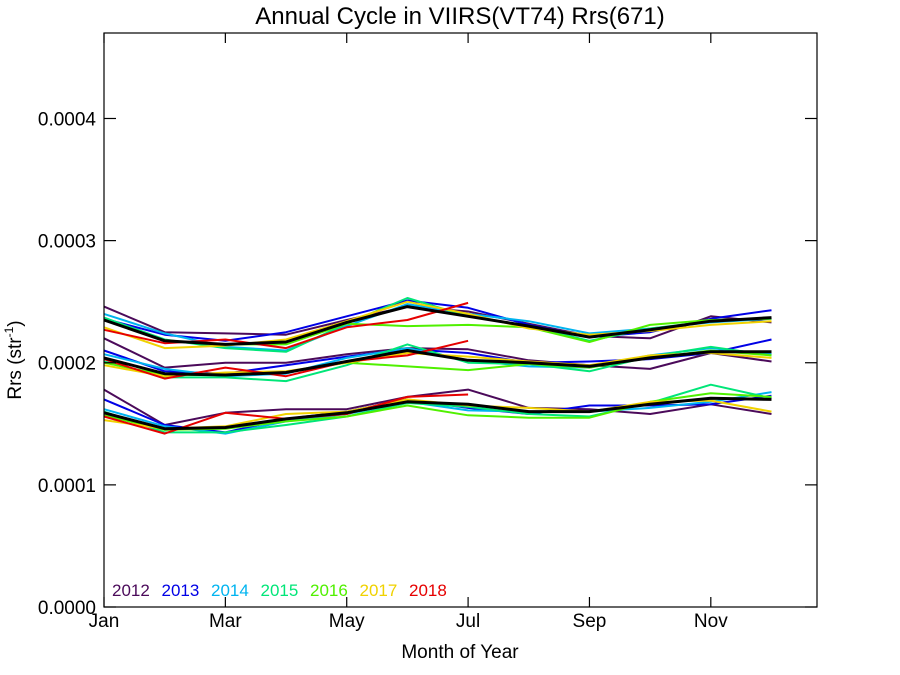 The height and width of the screenshot is (675, 900). I want to click on x-tick-label: Jan, so click(104, 621).